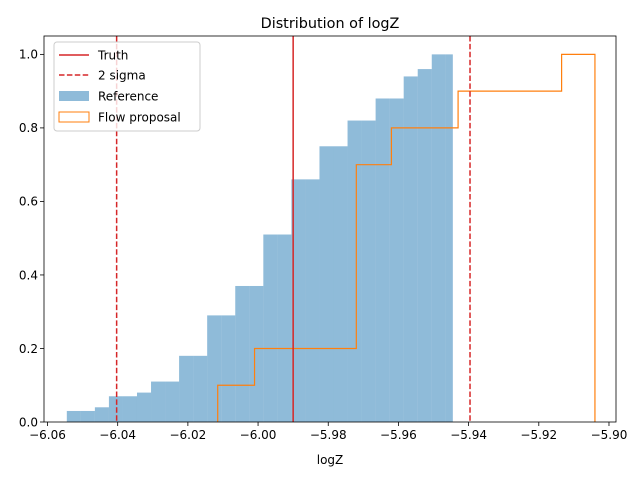 The width and height of the screenshot is (640, 480). Describe the element at coordinates (538, 435) in the screenshot. I see `x-tick-label: −5.92` at that location.